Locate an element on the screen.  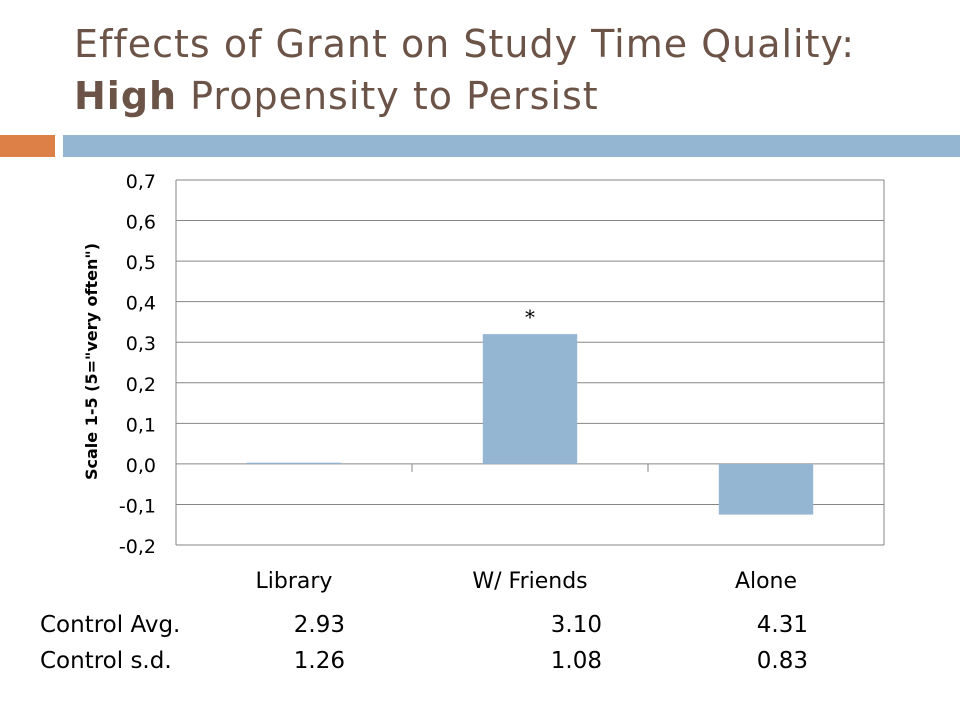
y-tick-label: 0,2 is located at coordinates (141, 385).